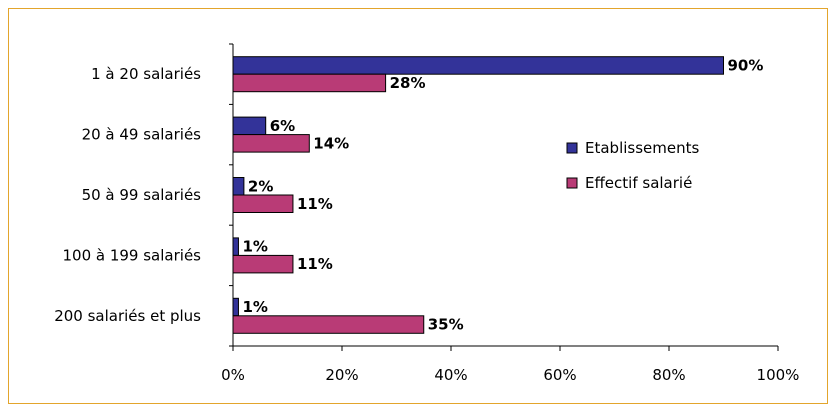 This screenshot has height=412, width=838. I want to click on x-tick-label: 100%, so click(778, 375).